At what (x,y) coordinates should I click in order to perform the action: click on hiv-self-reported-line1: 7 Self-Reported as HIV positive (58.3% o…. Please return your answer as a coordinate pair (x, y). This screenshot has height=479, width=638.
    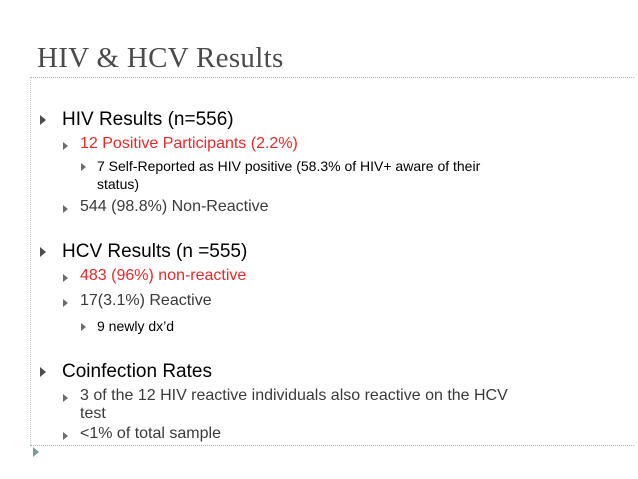
    Looking at the image, I should click on (289, 166).